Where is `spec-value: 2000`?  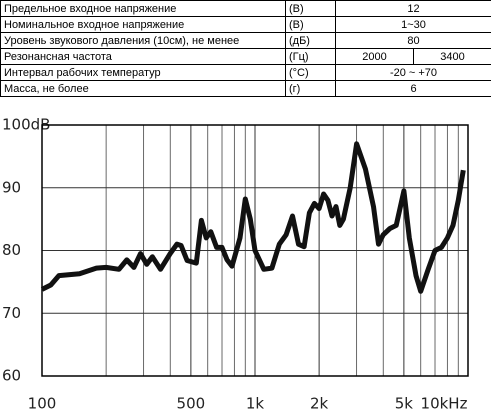
spec-value: 2000 is located at coordinates (374, 56).